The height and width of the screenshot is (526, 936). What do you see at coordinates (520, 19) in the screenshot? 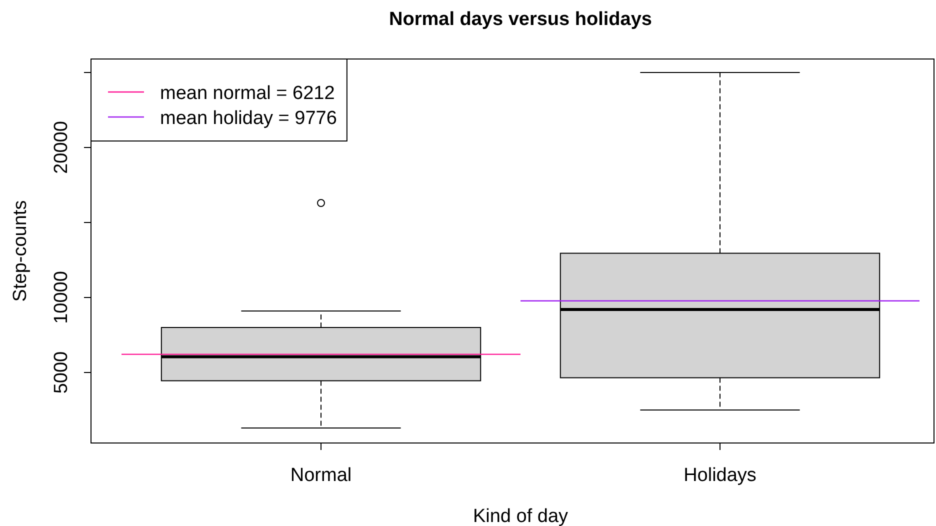
I see `chart-title: Normal days versus holidays` at bounding box center [520, 19].